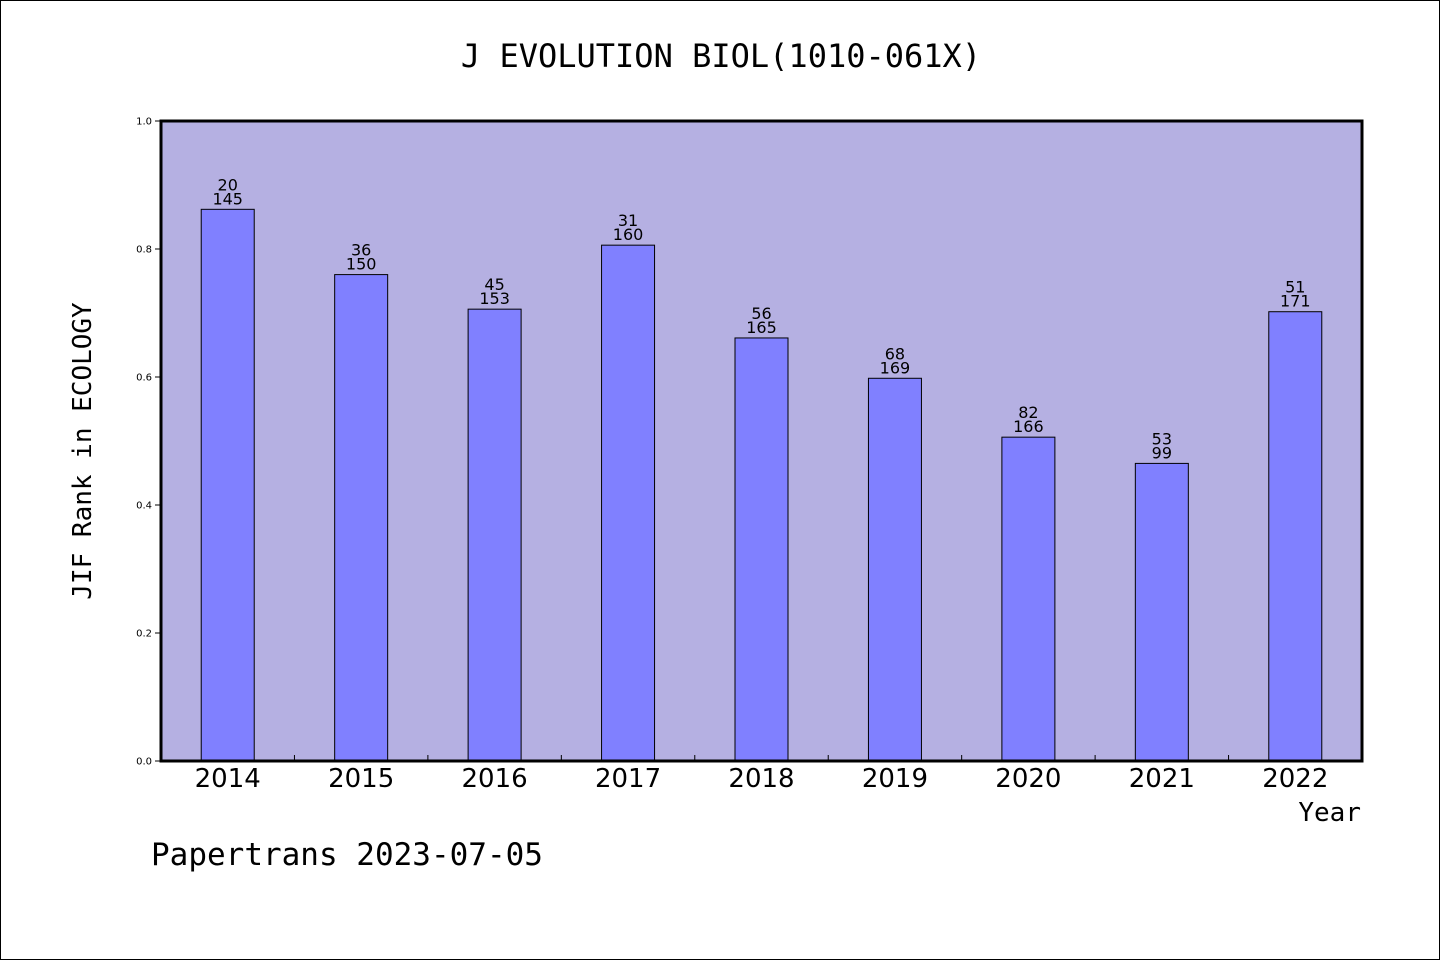 The height and width of the screenshot is (961, 1440). Describe the element at coordinates (494, 298) in the screenshot. I see `bar-total-label: 153` at that location.